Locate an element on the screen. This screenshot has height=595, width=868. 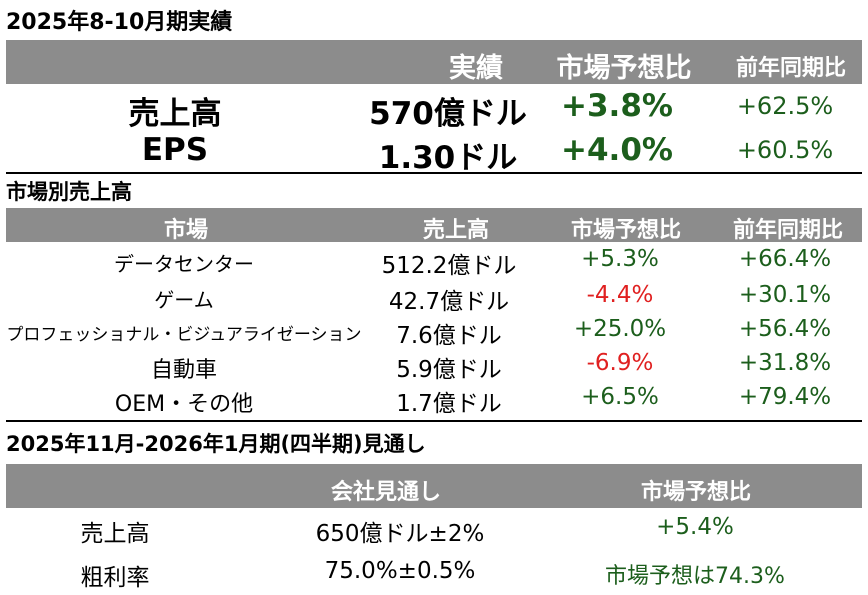
section2-title: 市場別売上高 is located at coordinates (69, 192).